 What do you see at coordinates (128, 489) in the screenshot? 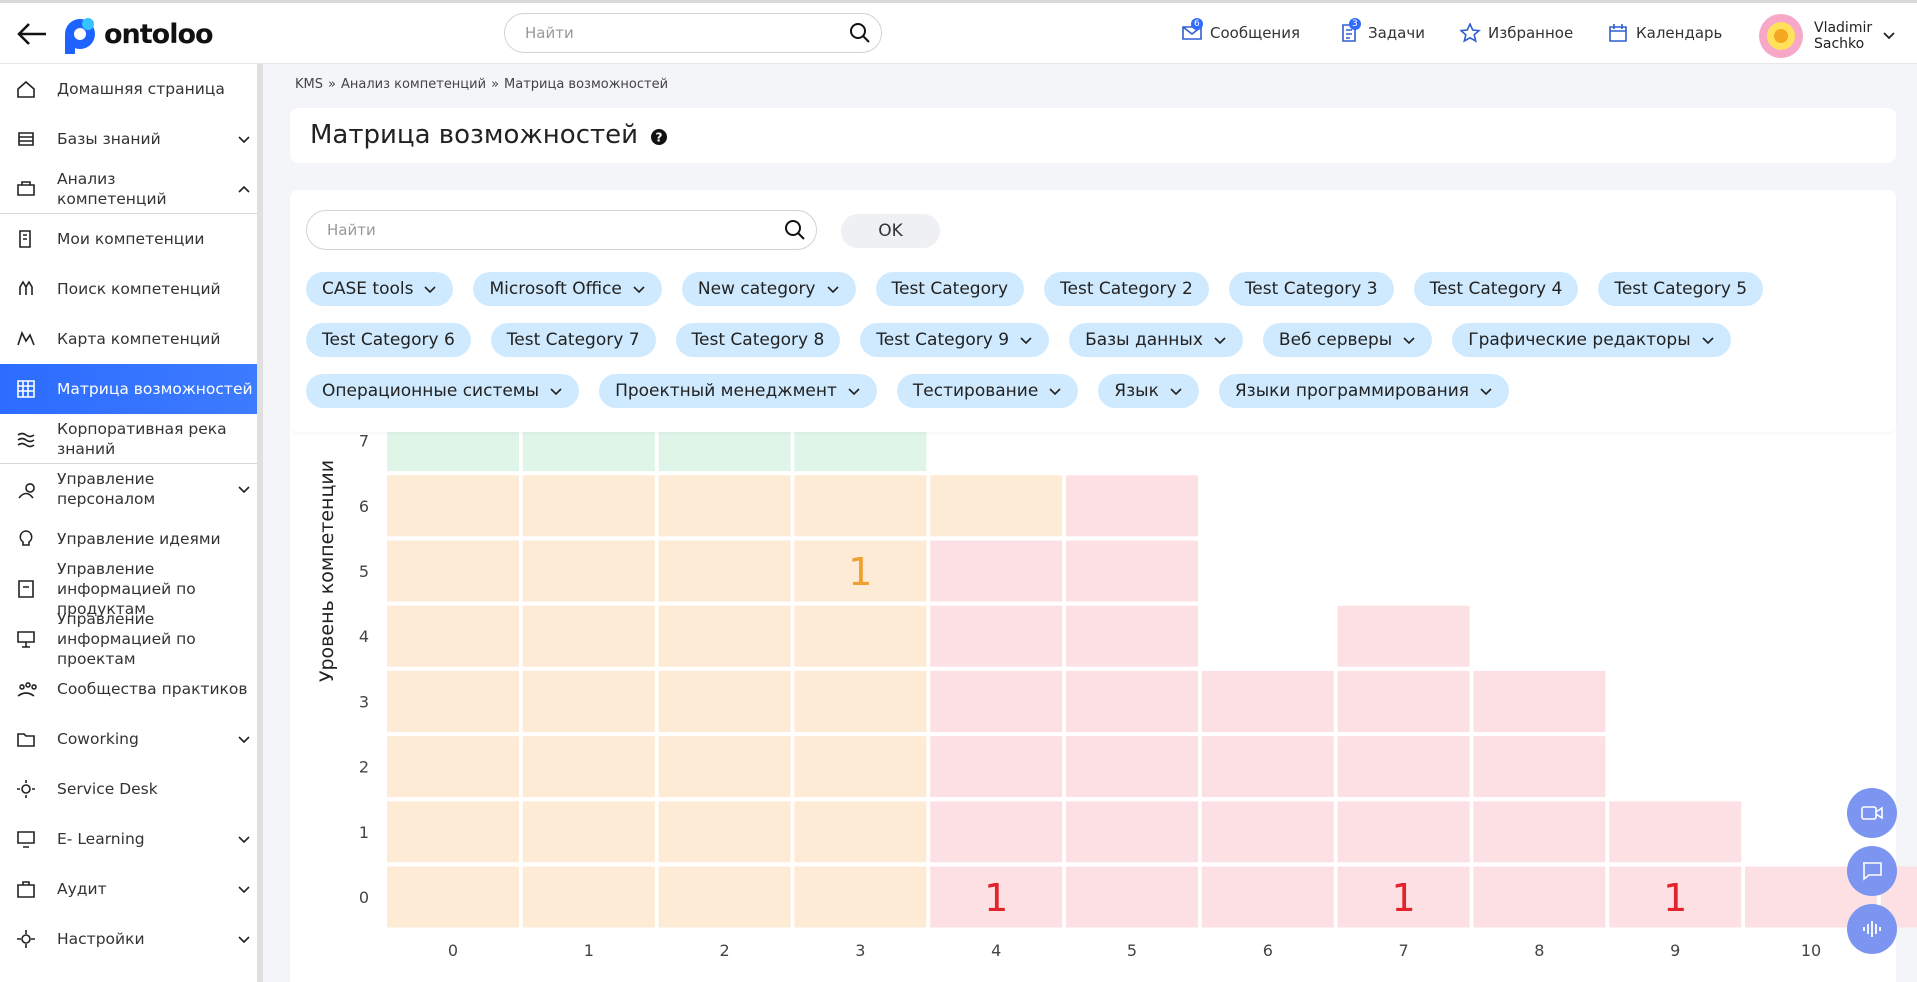
I see `sidebar-item: Управление персоналом` at bounding box center [128, 489].